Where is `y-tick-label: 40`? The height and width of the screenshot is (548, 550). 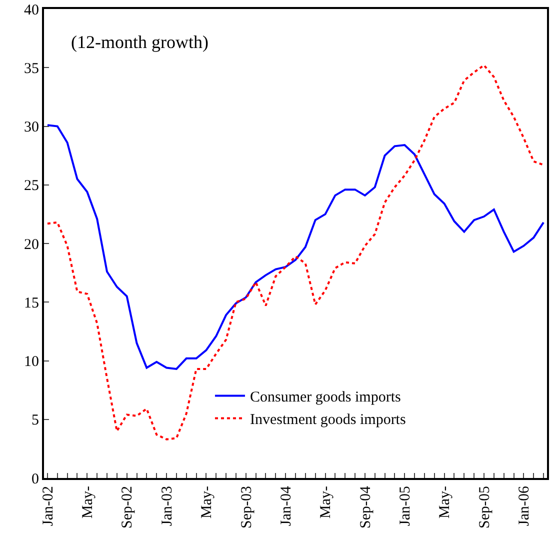
y-tick-label: 40 is located at coordinates (31, 10).